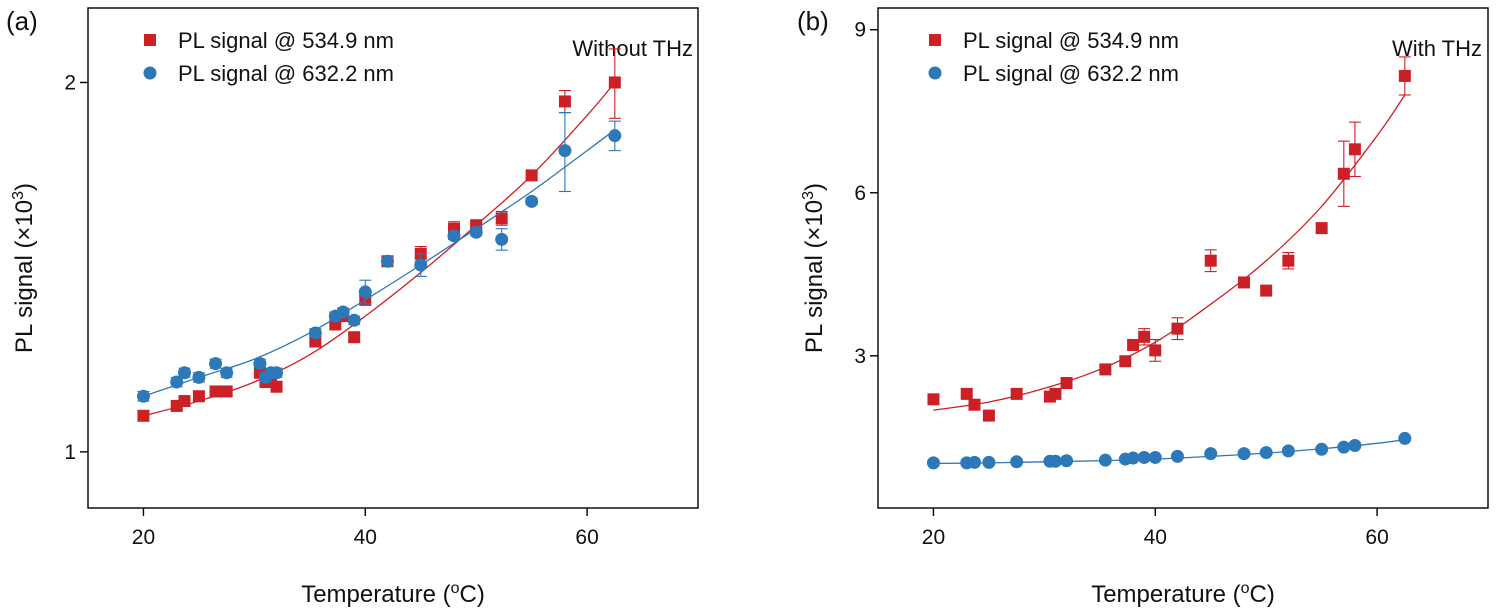 Image resolution: width=1502 pixels, height=614 pixels. Describe the element at coordinates (143, 537) in the screenshot. I see `x-tick-label: 20` at that location.